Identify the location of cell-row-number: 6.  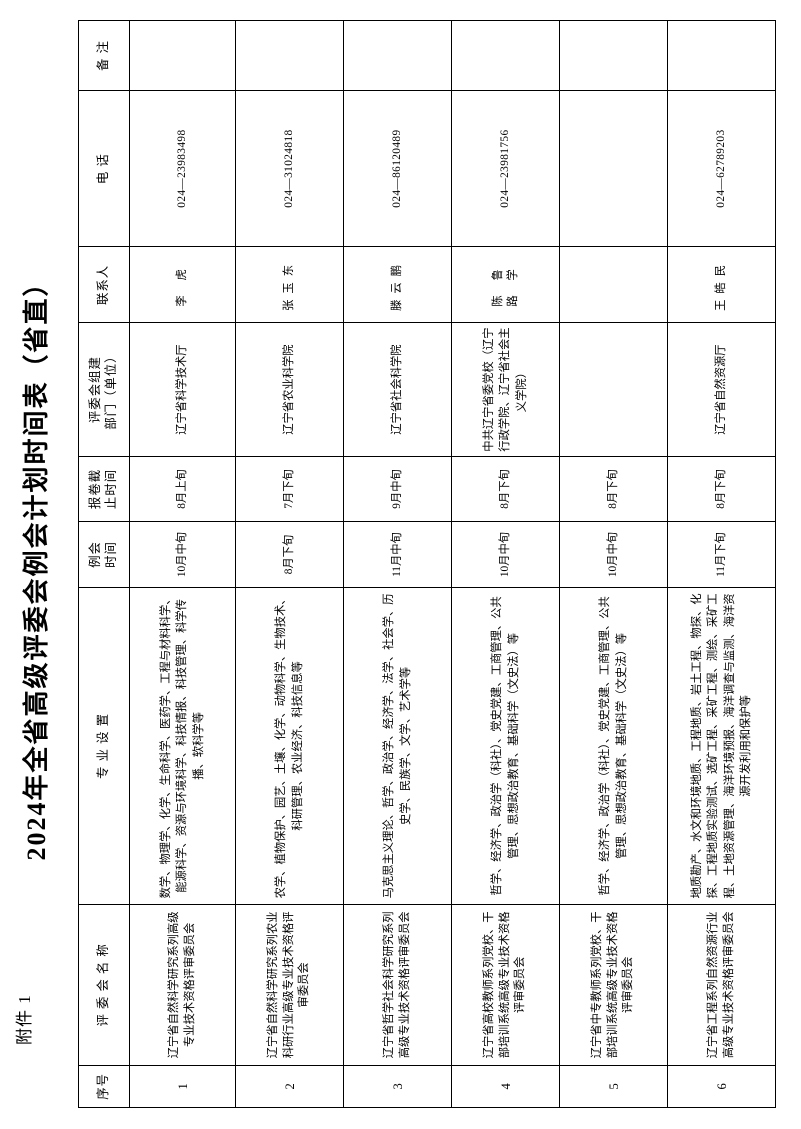
(721, 1086).